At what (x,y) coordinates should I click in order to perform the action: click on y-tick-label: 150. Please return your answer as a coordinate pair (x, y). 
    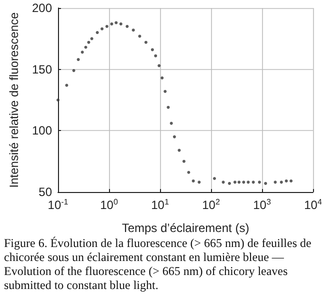
    Looking at the image, I should click on (42, 69).